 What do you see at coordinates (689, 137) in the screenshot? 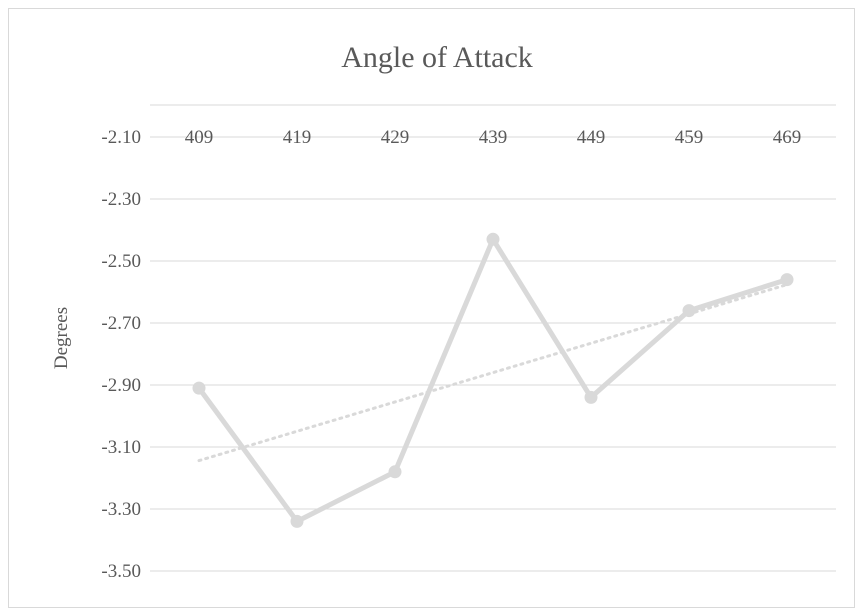
I see `x-tick-label: 459` at bounding box center [689, 137].